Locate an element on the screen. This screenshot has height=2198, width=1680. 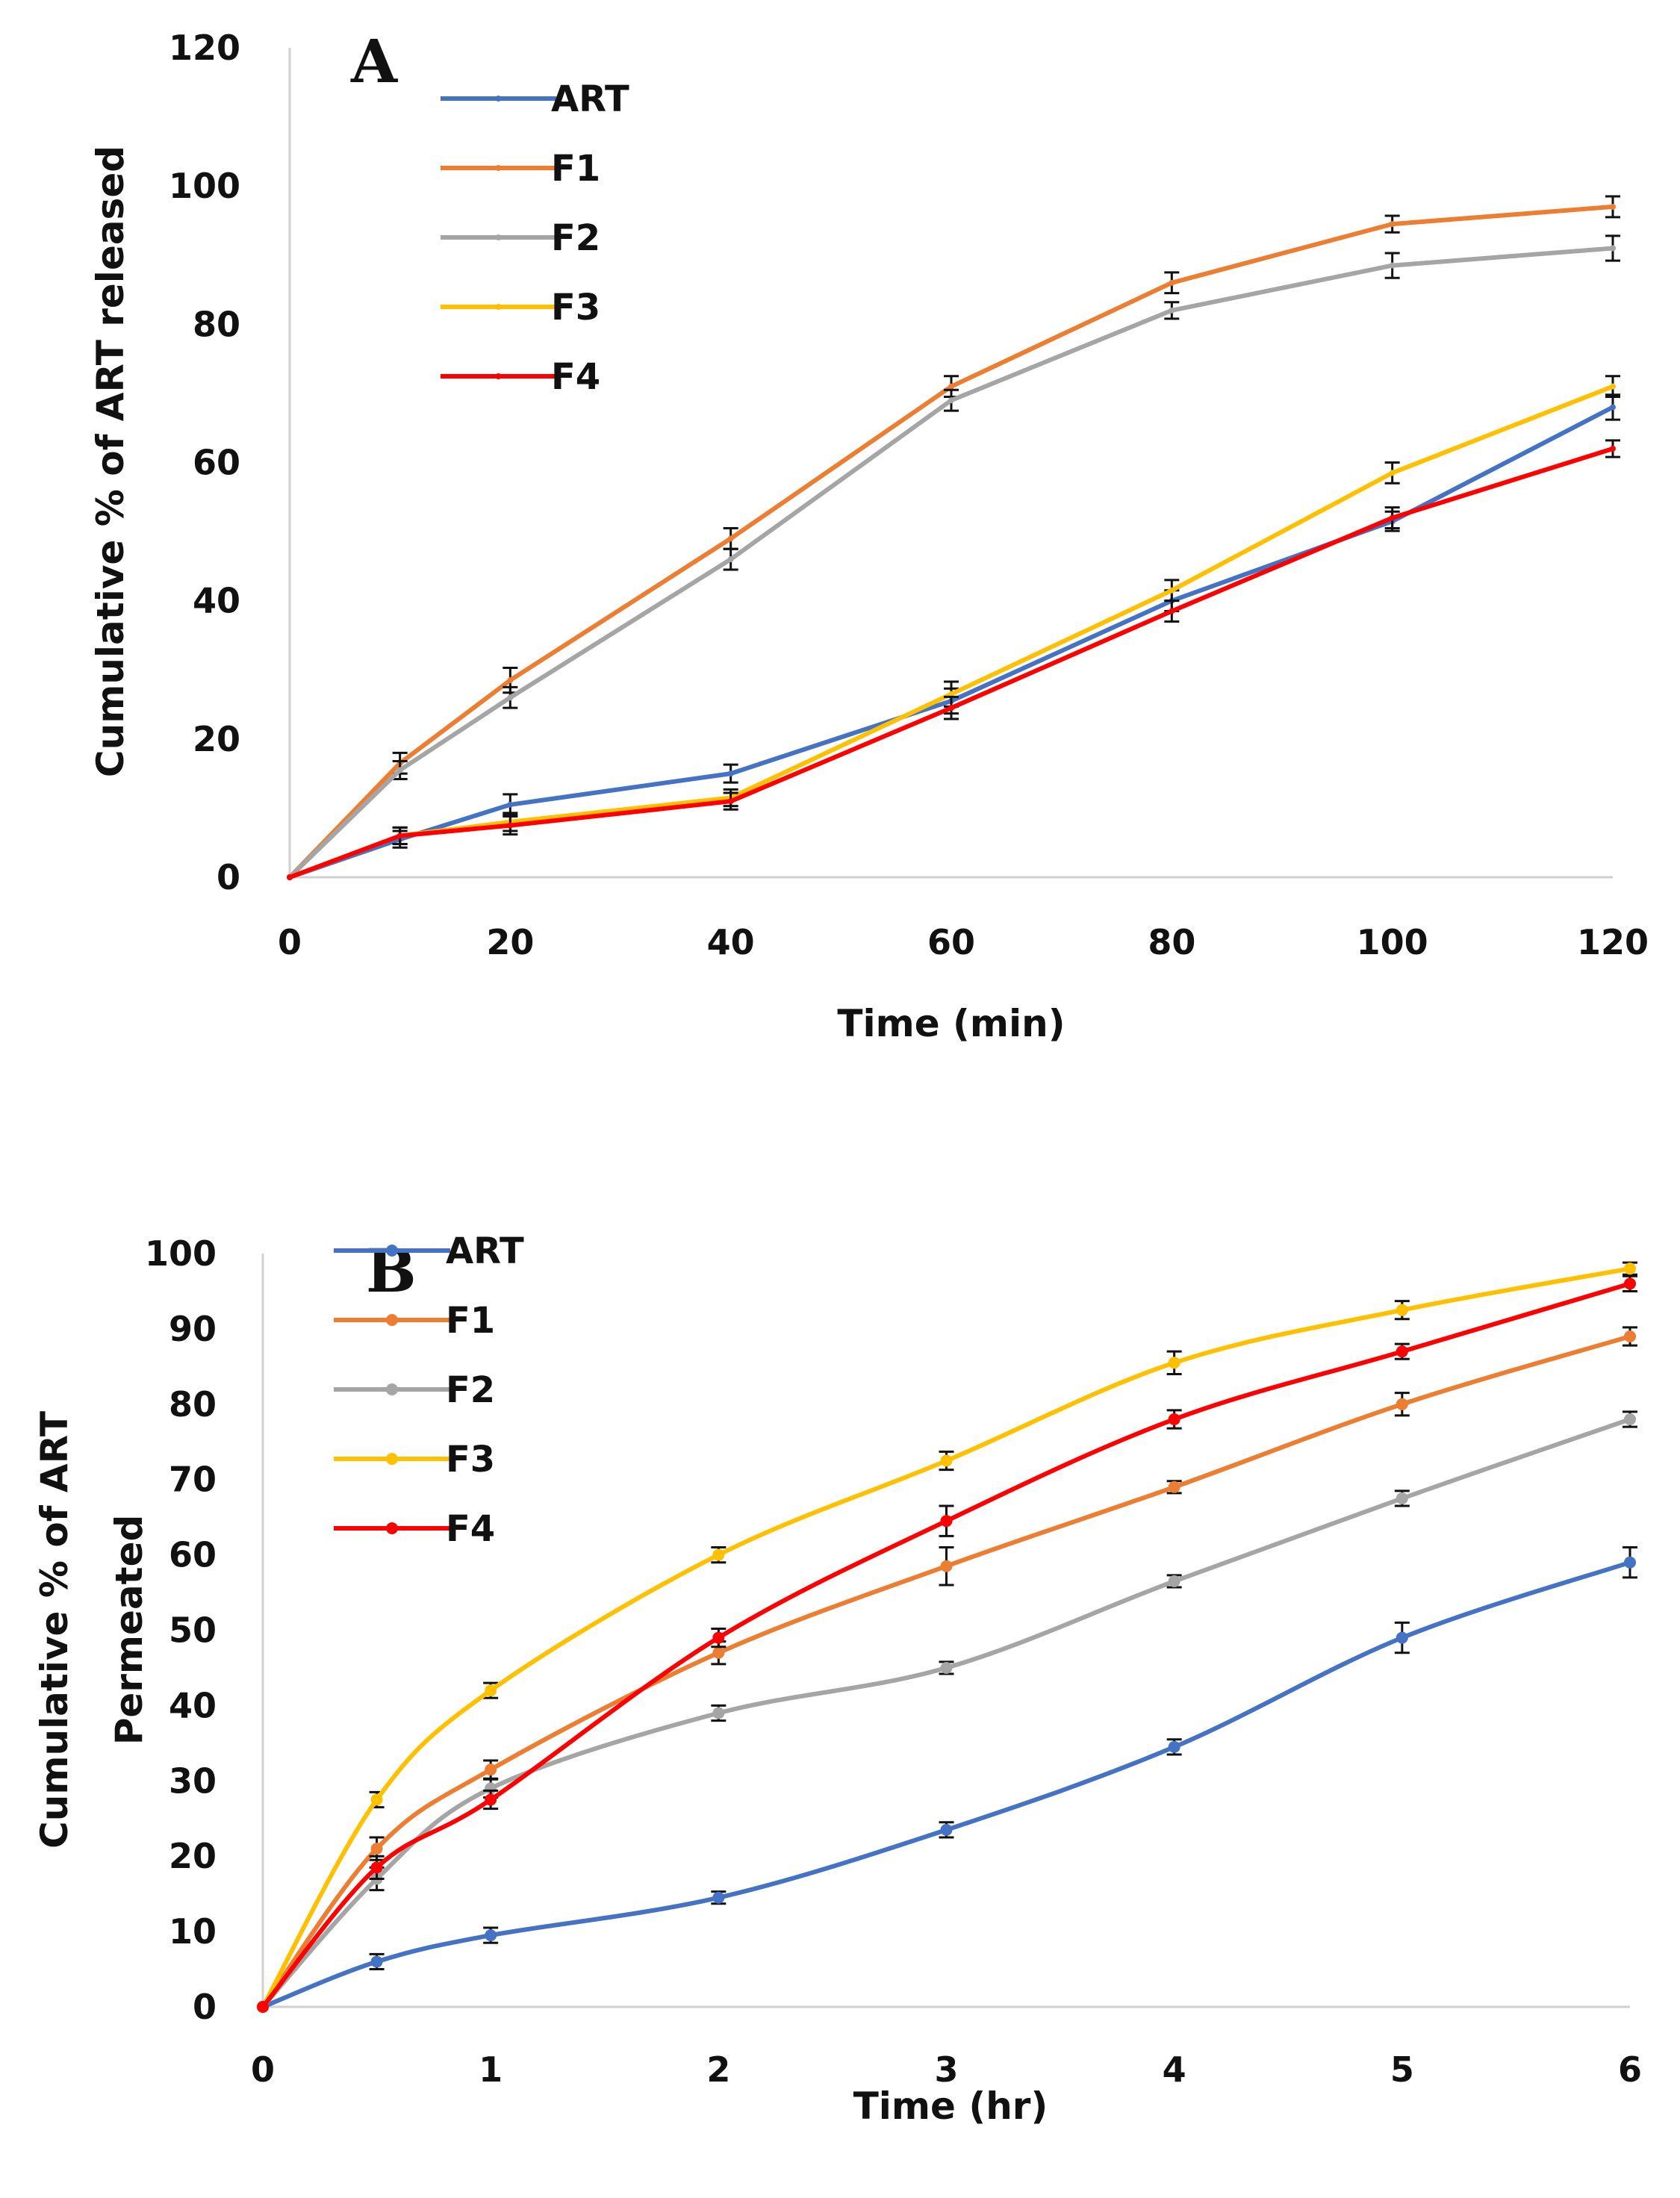
legend-label: F2 is located at coordinates (470, 1390).